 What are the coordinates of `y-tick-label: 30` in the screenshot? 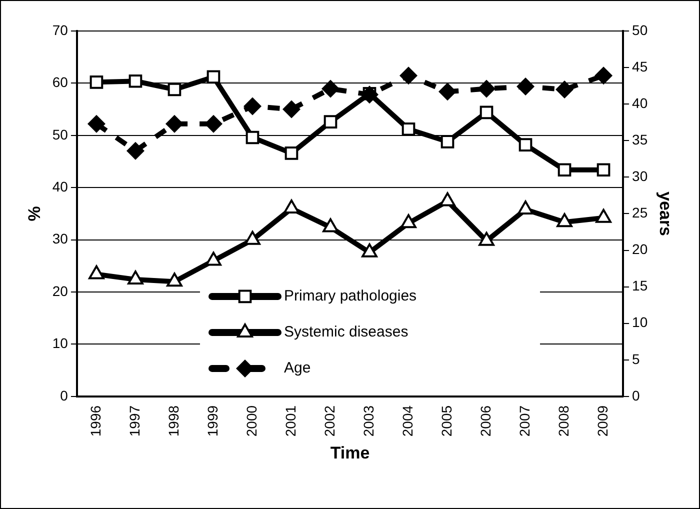 It's located at (60, 238).